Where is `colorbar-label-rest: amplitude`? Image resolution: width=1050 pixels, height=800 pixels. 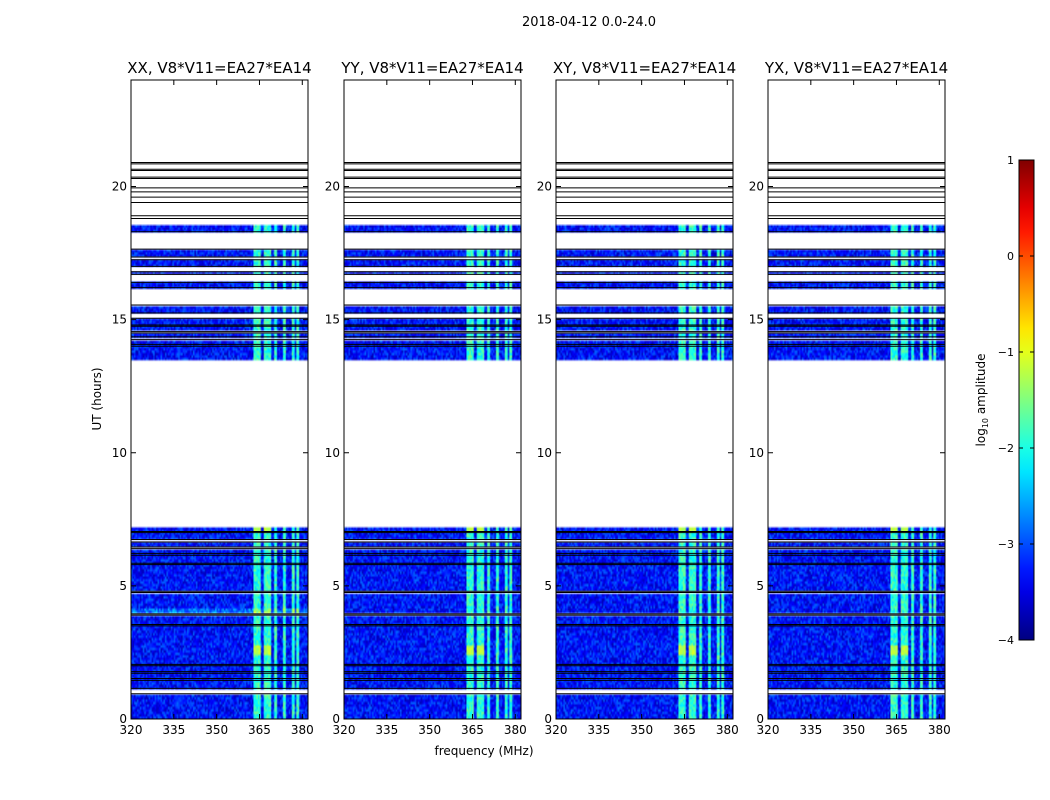 colorbar-label-rest: amplitude is located at coordinates (981, 386).